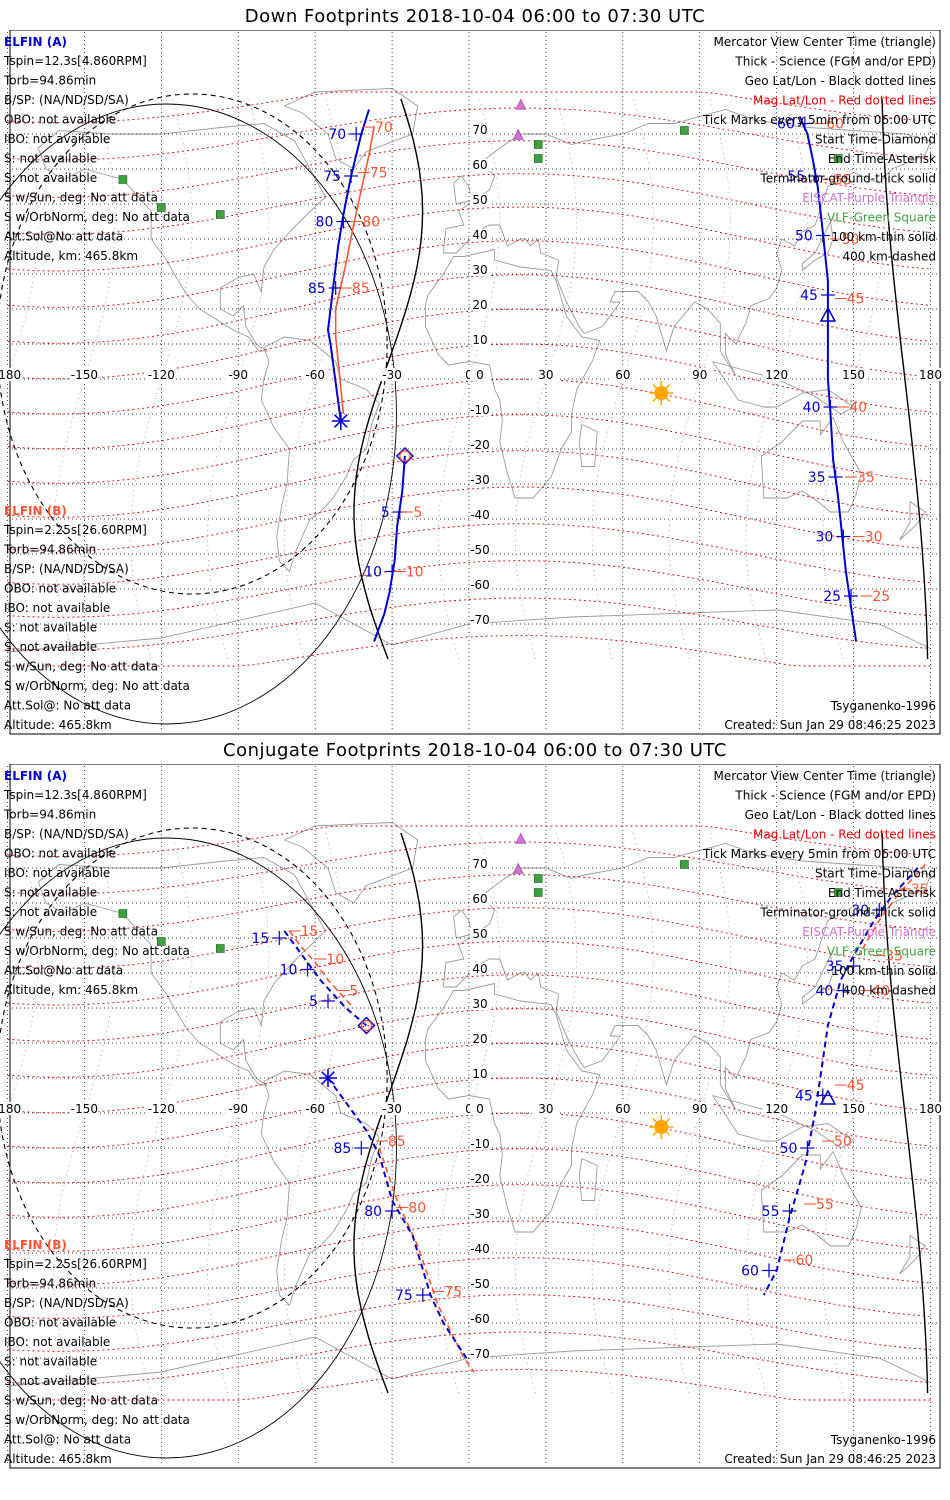 Image resolution: width=950 pixels, height=1500 pixels. What do you see at coordinates (480, 1284) in the screenshot?
I see `lat-tick-label: -50` at bounding box center [480, 1284].